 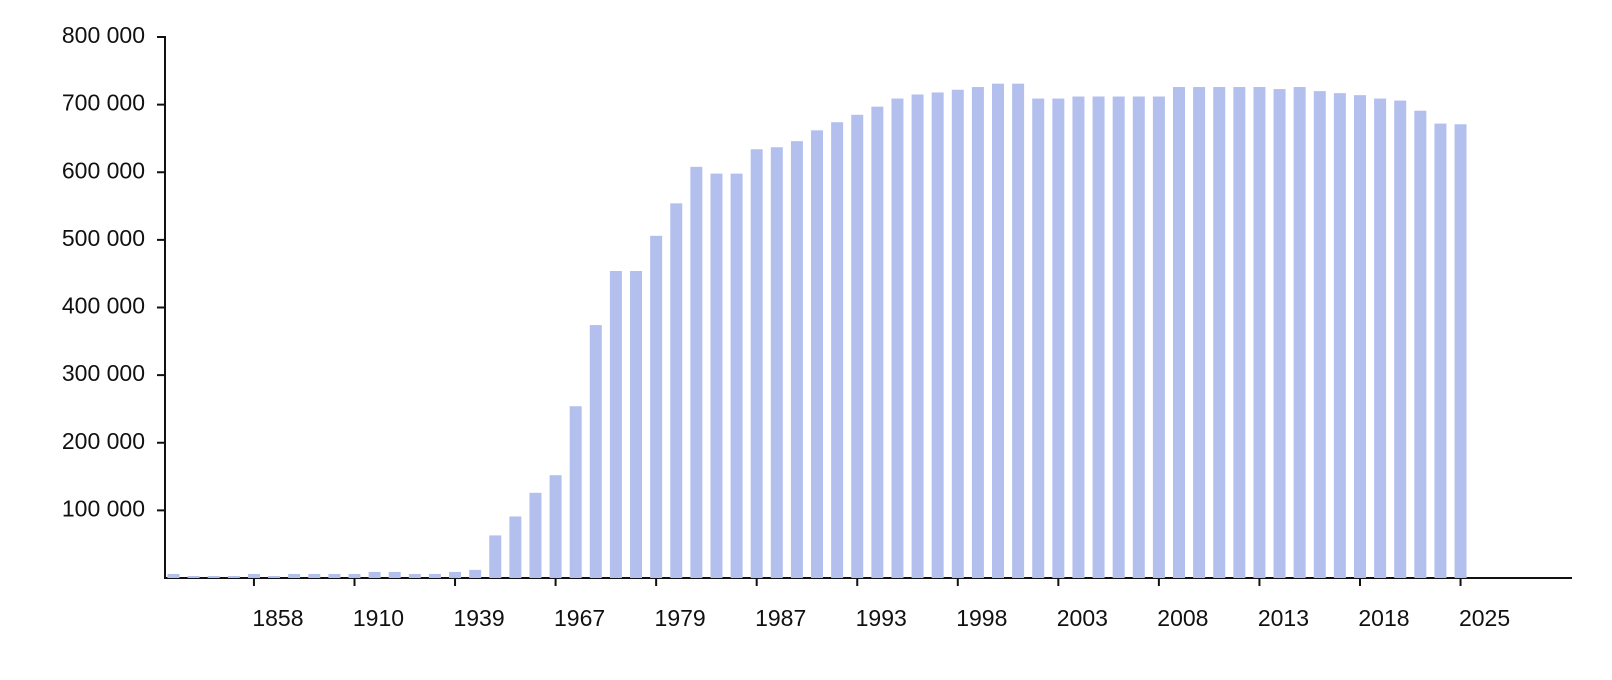 I want to click on x-tick-label: 1987, so click(x=780, y=618).